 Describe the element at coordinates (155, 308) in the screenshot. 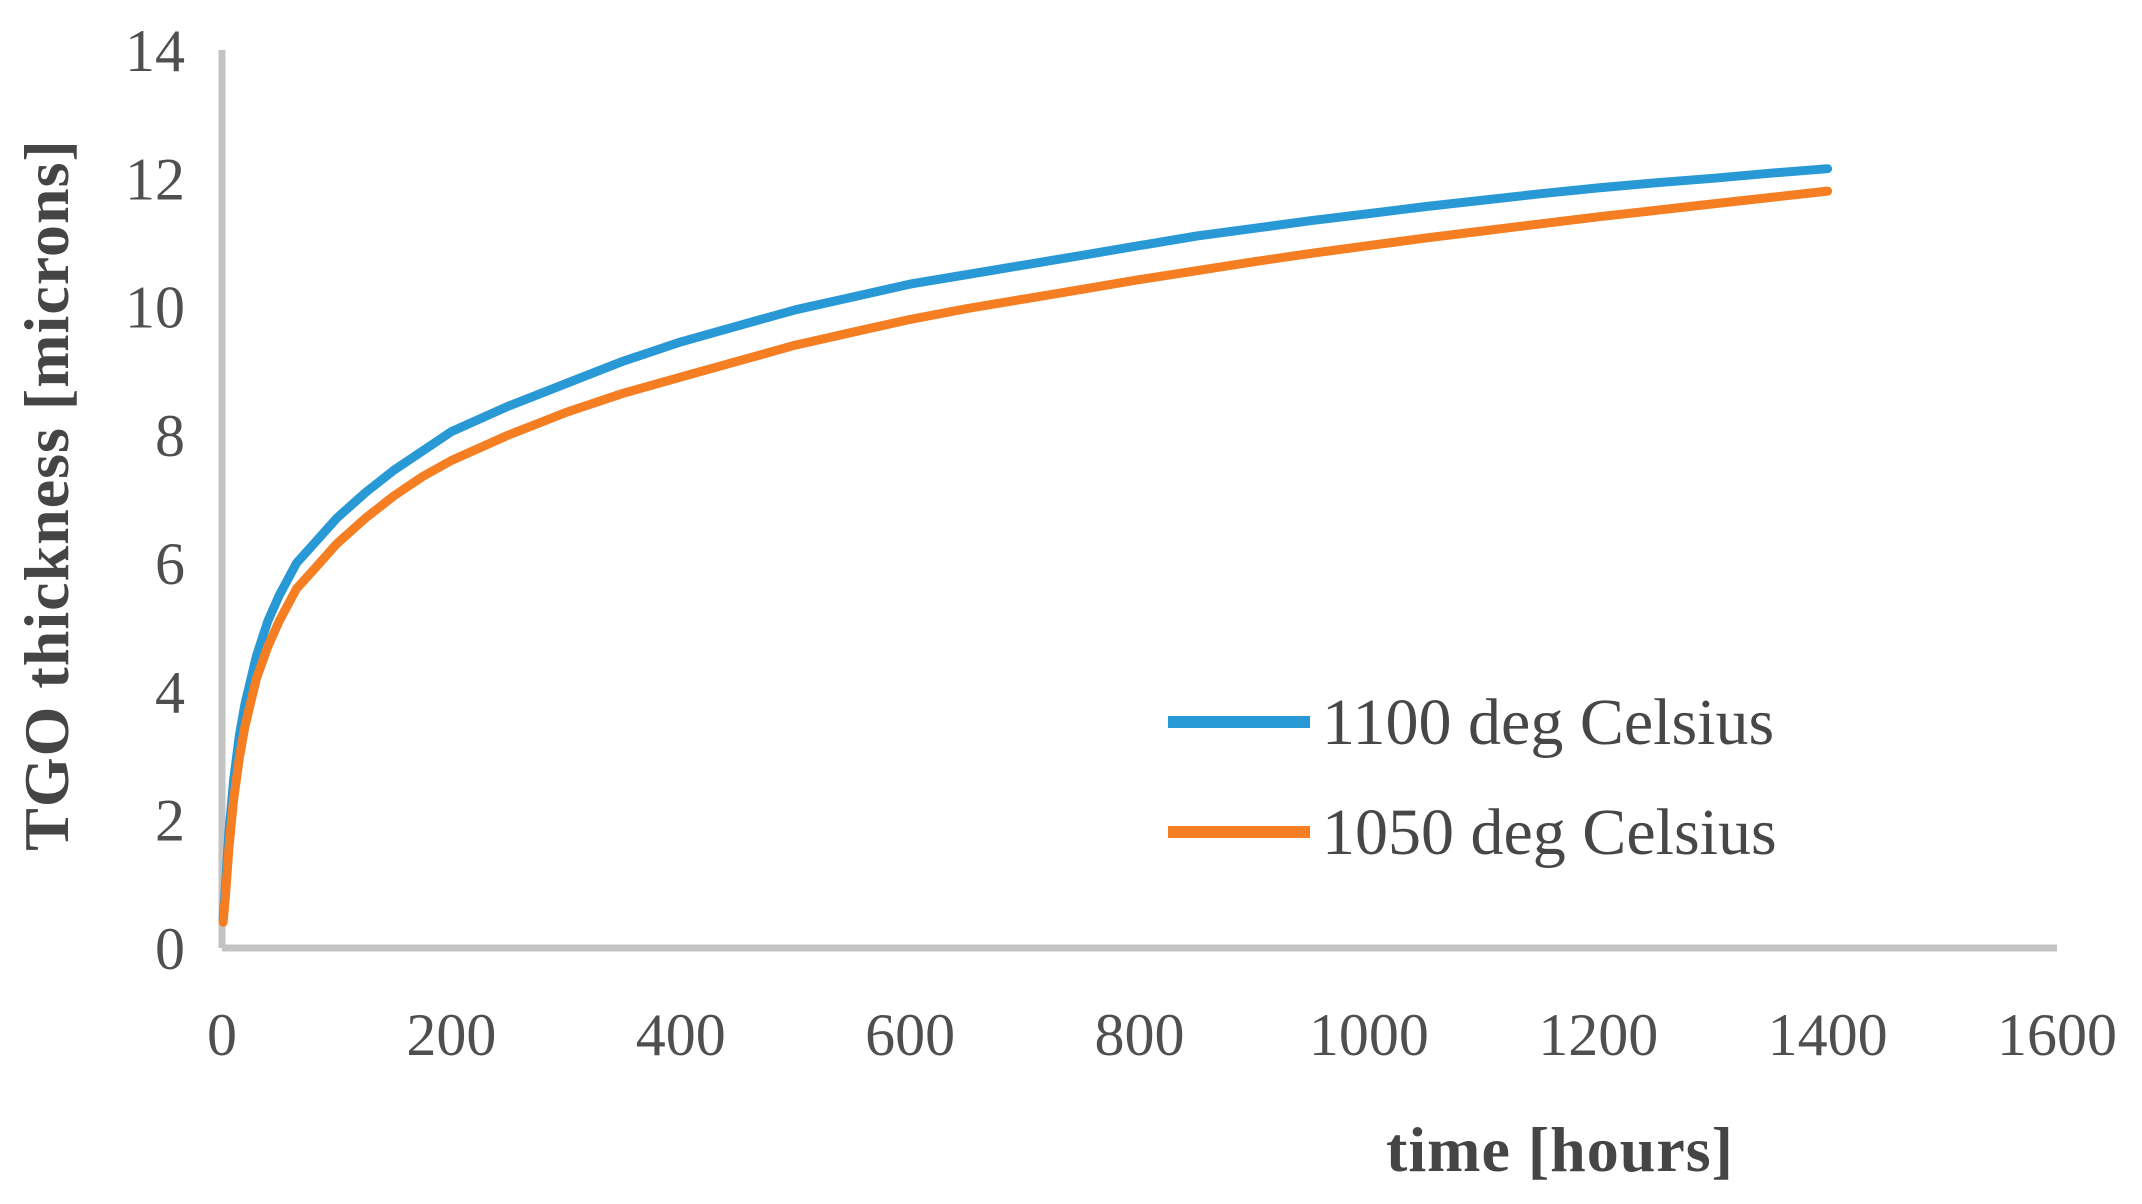

I see `y-tick-label: 10` at that location.